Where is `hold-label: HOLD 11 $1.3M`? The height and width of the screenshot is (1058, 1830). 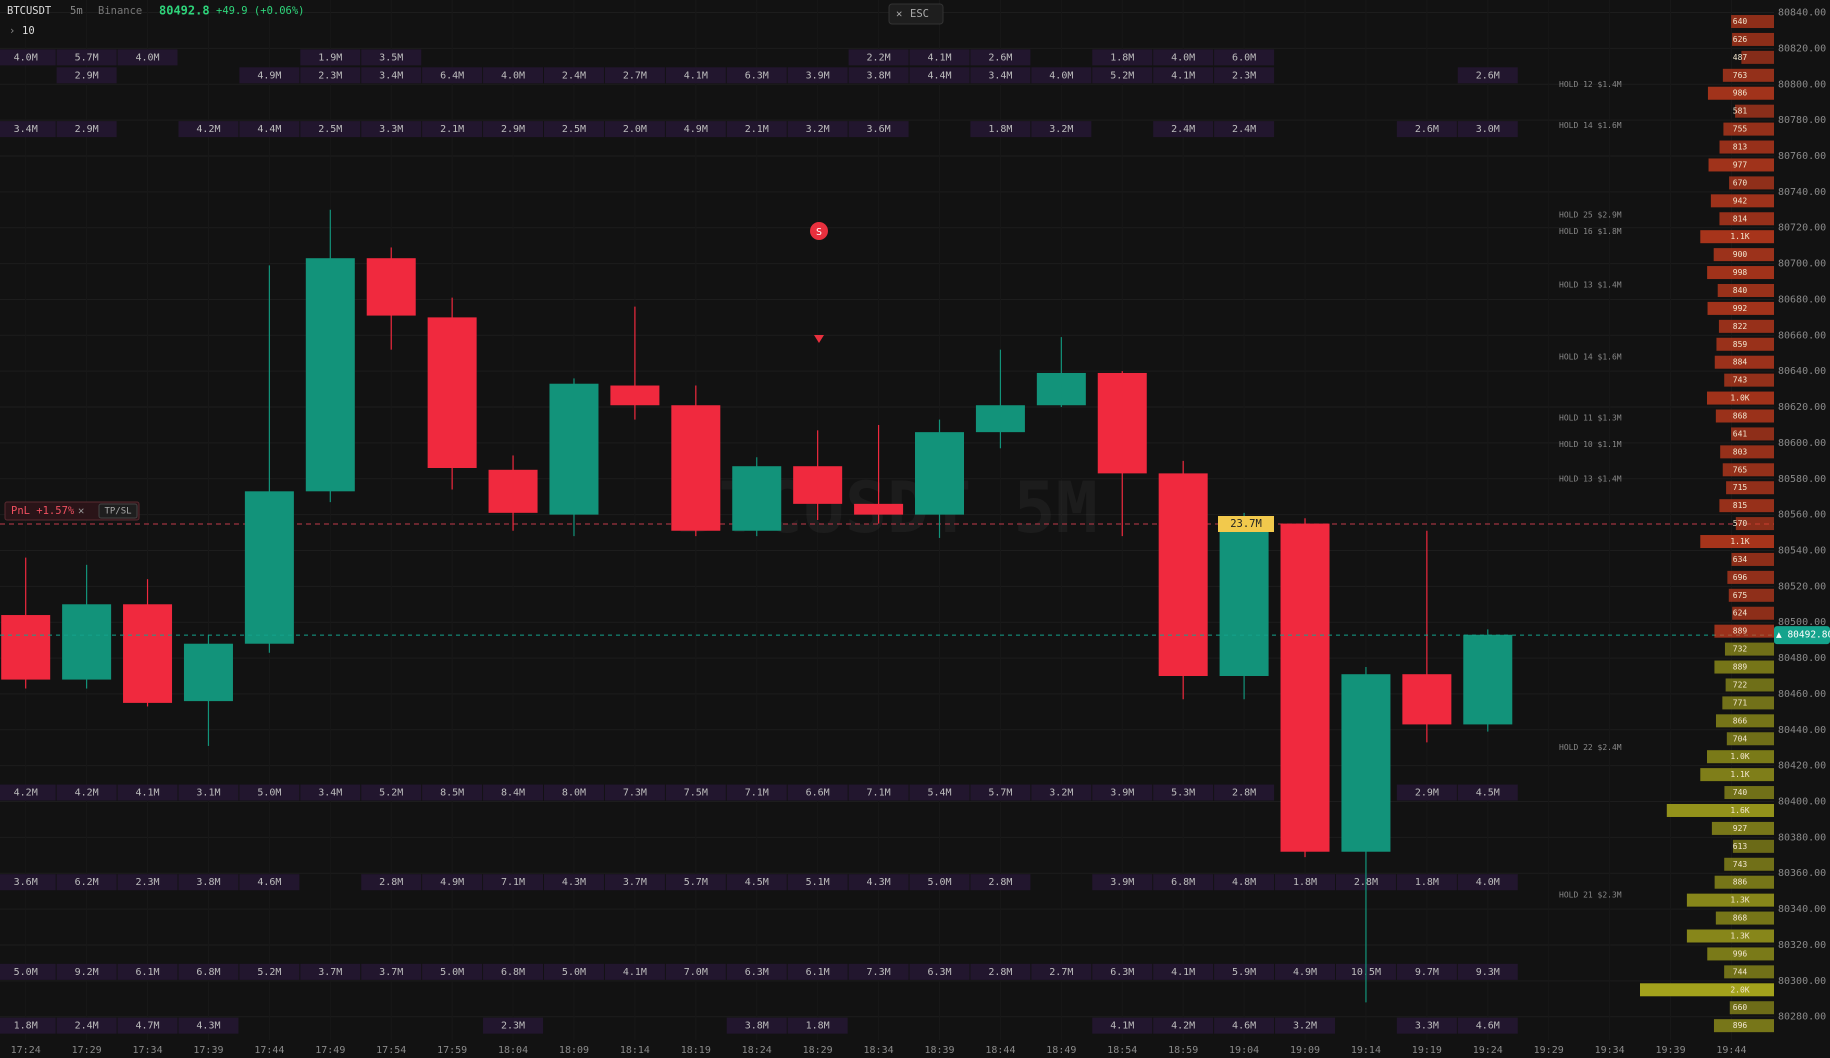
hold-label: HOLD 11 $1.3M is located at coordinates (1590, 417).